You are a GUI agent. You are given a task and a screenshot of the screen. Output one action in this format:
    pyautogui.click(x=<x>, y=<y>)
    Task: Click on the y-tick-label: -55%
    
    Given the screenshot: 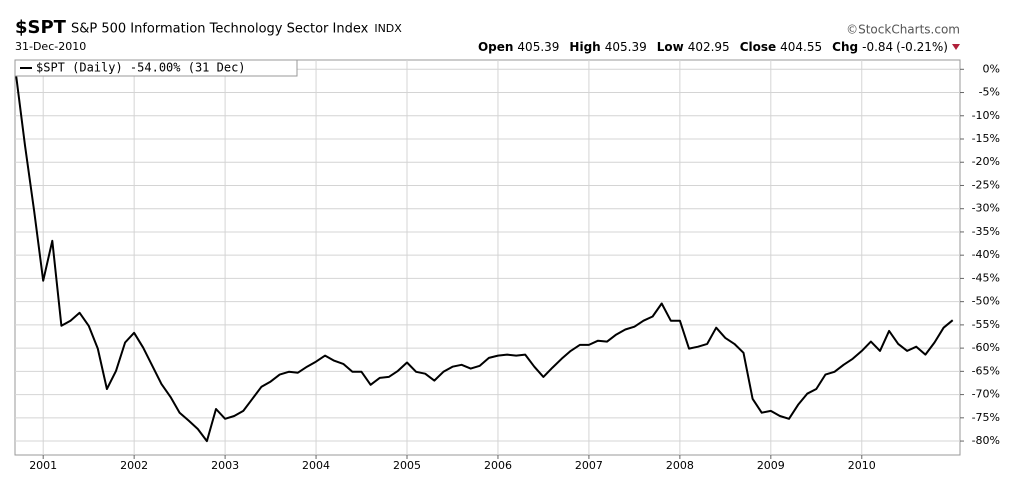 What is the action you would take?
    pyautogui.click(x=986, y=324)
    